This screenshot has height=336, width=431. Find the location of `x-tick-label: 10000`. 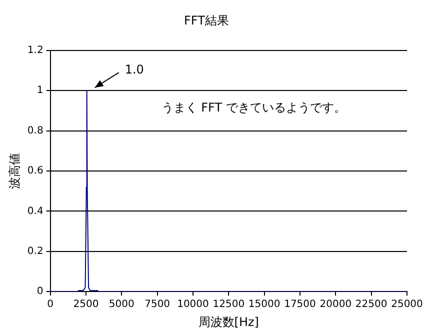

x-tick-label: 10000 is located at coordinates (193, 304).